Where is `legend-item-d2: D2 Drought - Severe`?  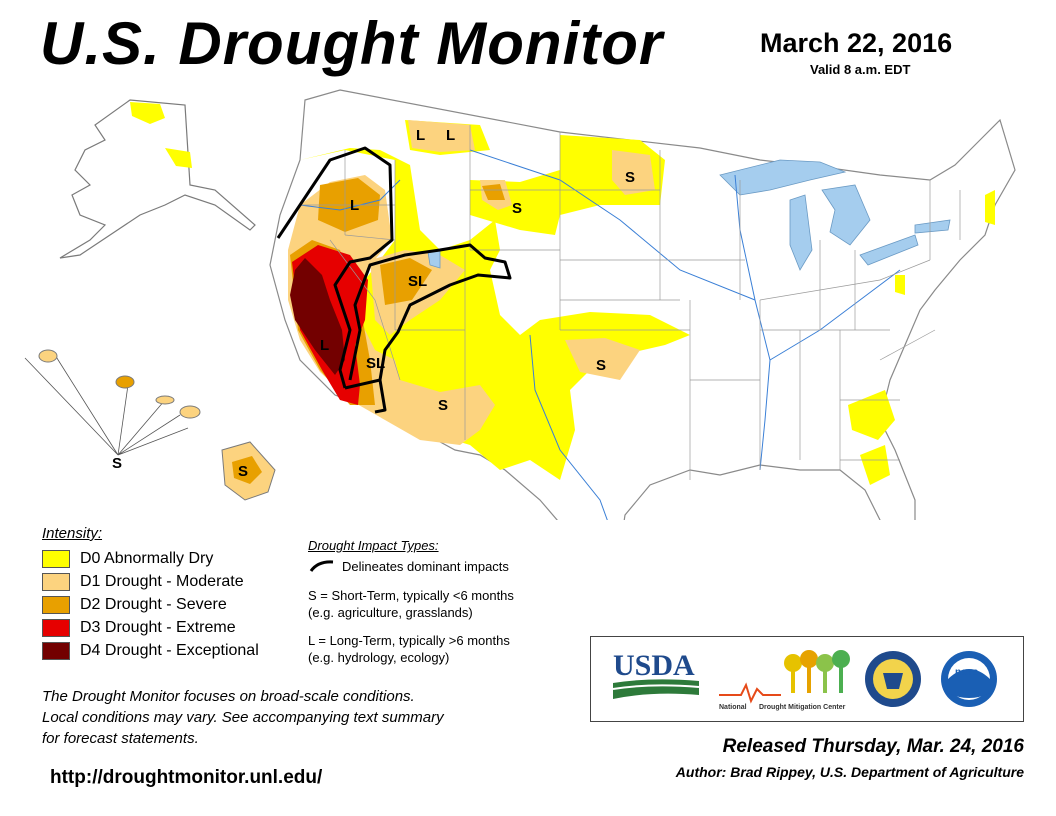 legend-item-d2: D2 Drought - Severe is located at coordinates (150, 604).